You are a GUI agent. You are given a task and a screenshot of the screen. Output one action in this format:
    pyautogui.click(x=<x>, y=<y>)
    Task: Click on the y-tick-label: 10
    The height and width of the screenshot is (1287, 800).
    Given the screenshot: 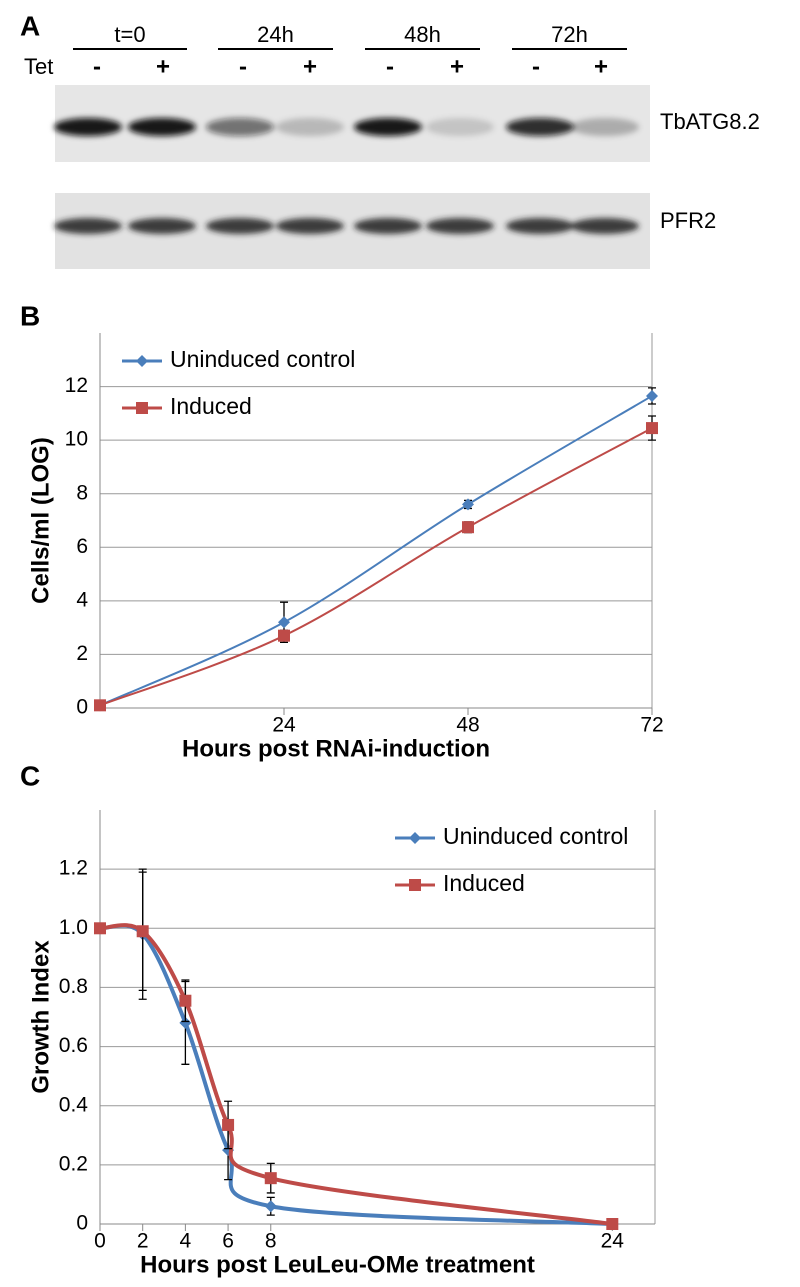 What is the action you would take?
    pyautogui.click(x=76, y=439)
    